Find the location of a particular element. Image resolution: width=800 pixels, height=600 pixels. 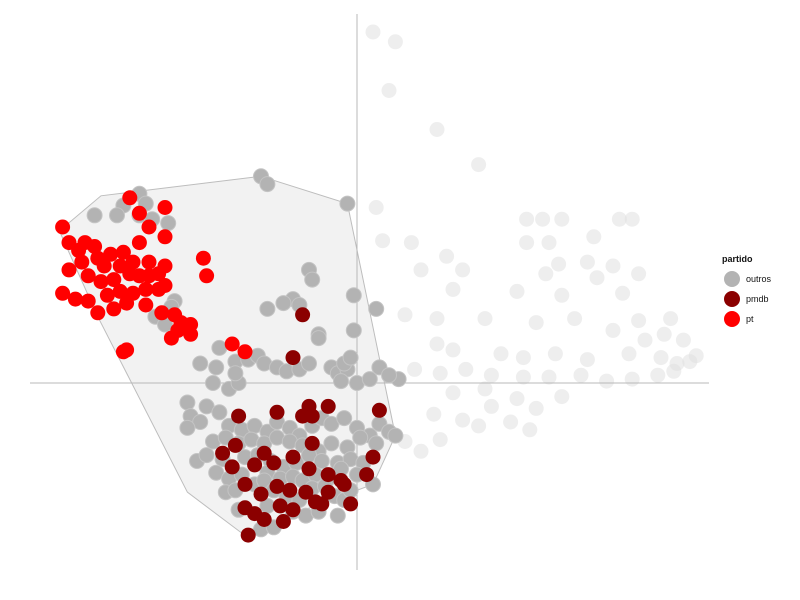

legend-key-pt is located at coordinates (732, 319).